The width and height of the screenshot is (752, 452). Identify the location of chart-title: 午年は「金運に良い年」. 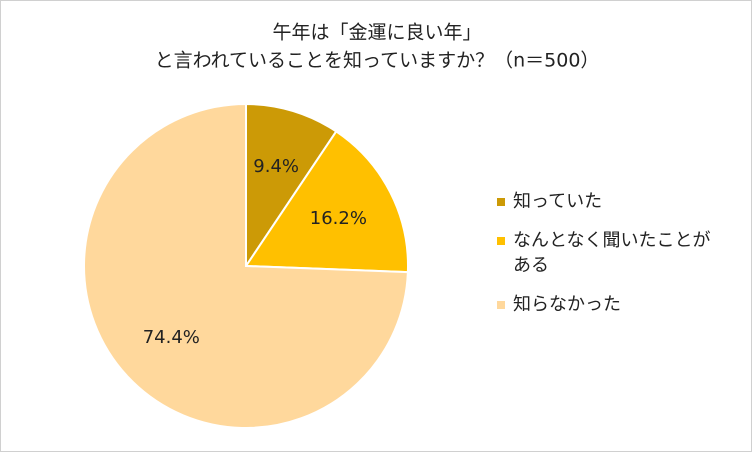
(376, 33).